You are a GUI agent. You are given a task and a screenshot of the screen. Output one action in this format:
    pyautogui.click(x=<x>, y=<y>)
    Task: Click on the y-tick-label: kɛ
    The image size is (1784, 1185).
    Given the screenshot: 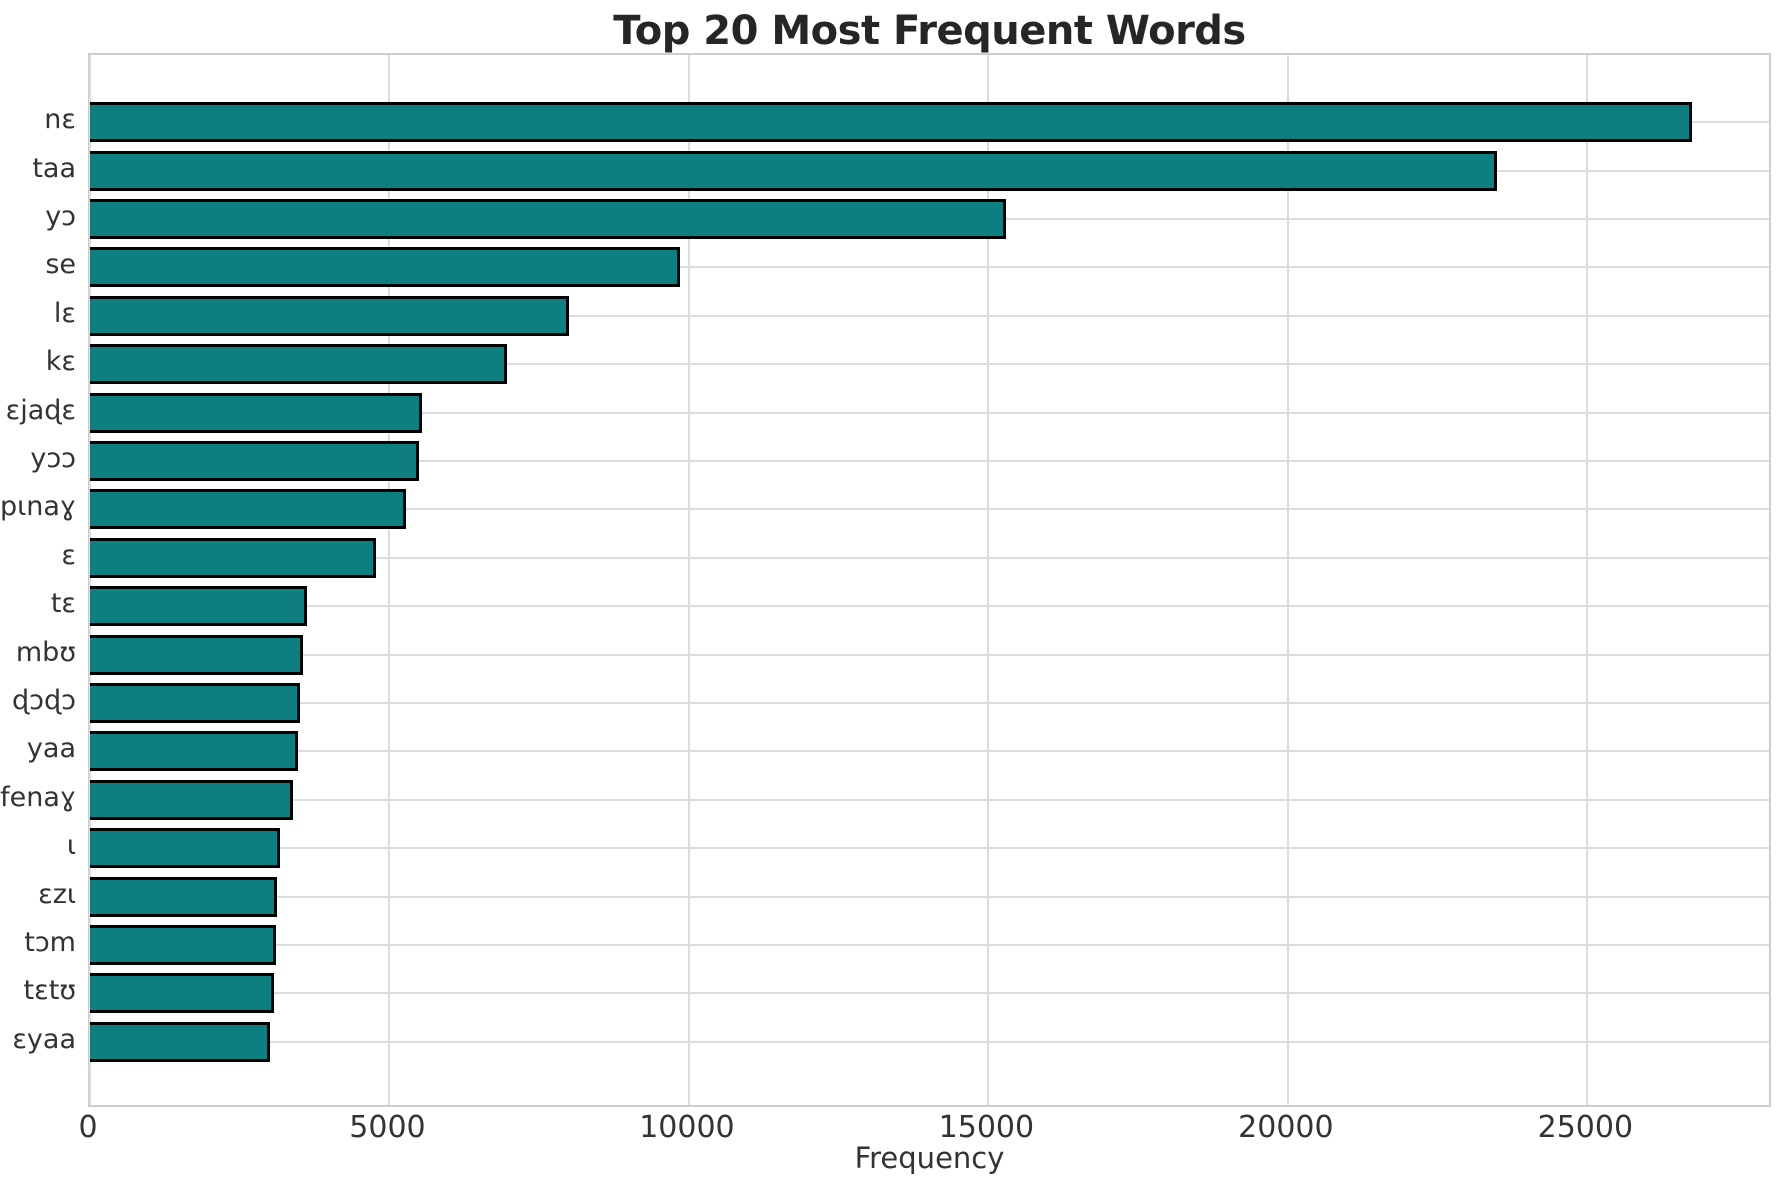 What is the action you would take?
    pyautogui.click(x=60, y=362)
    